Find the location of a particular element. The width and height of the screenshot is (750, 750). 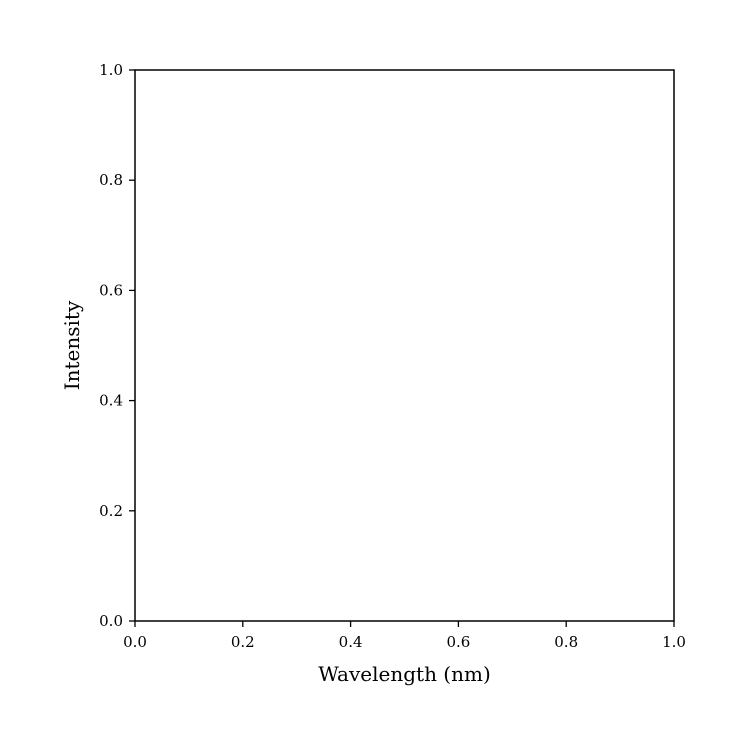

y-axis-ticks: 0.0 0.2 0.4 0.6 0.8 1.0 is located at coordinates (117, 345).